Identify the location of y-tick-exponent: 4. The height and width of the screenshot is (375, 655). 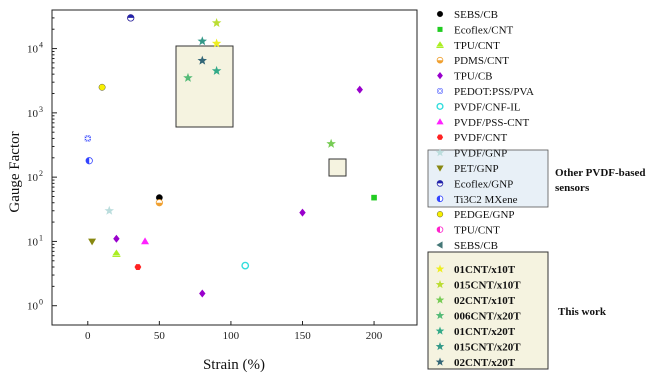
(41, 45).